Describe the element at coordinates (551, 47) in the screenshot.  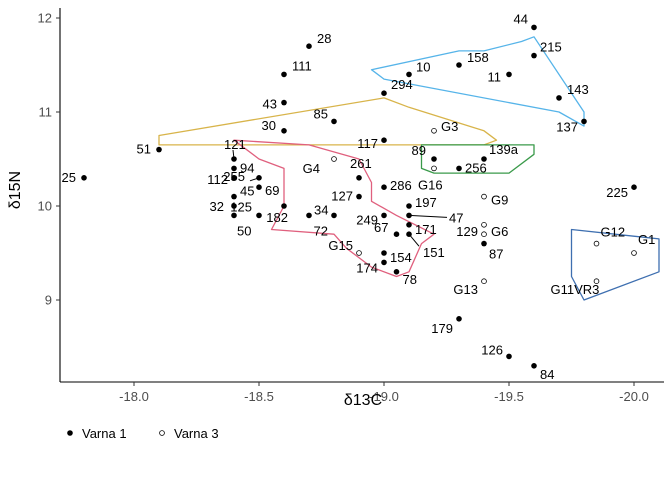
I see `point-label: 215` at that location.